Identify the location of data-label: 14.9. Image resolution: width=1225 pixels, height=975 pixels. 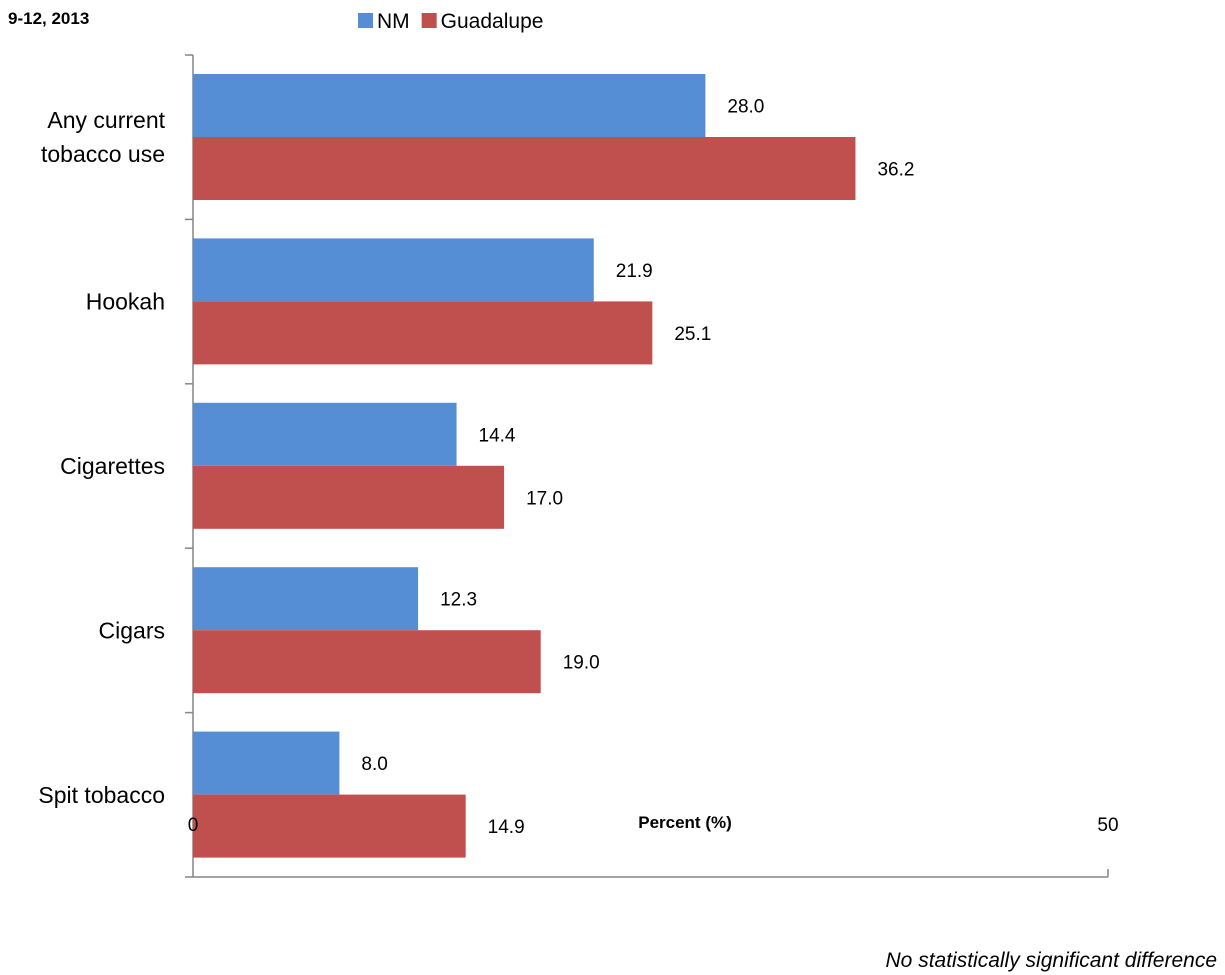
(506, 827).